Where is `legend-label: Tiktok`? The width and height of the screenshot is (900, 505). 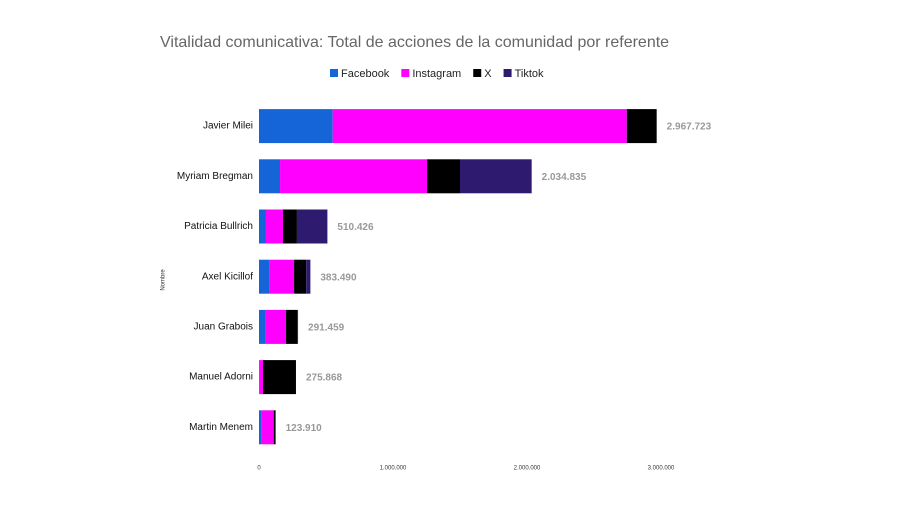
legend-label: Tiktok is located at coordinates (529, 74).